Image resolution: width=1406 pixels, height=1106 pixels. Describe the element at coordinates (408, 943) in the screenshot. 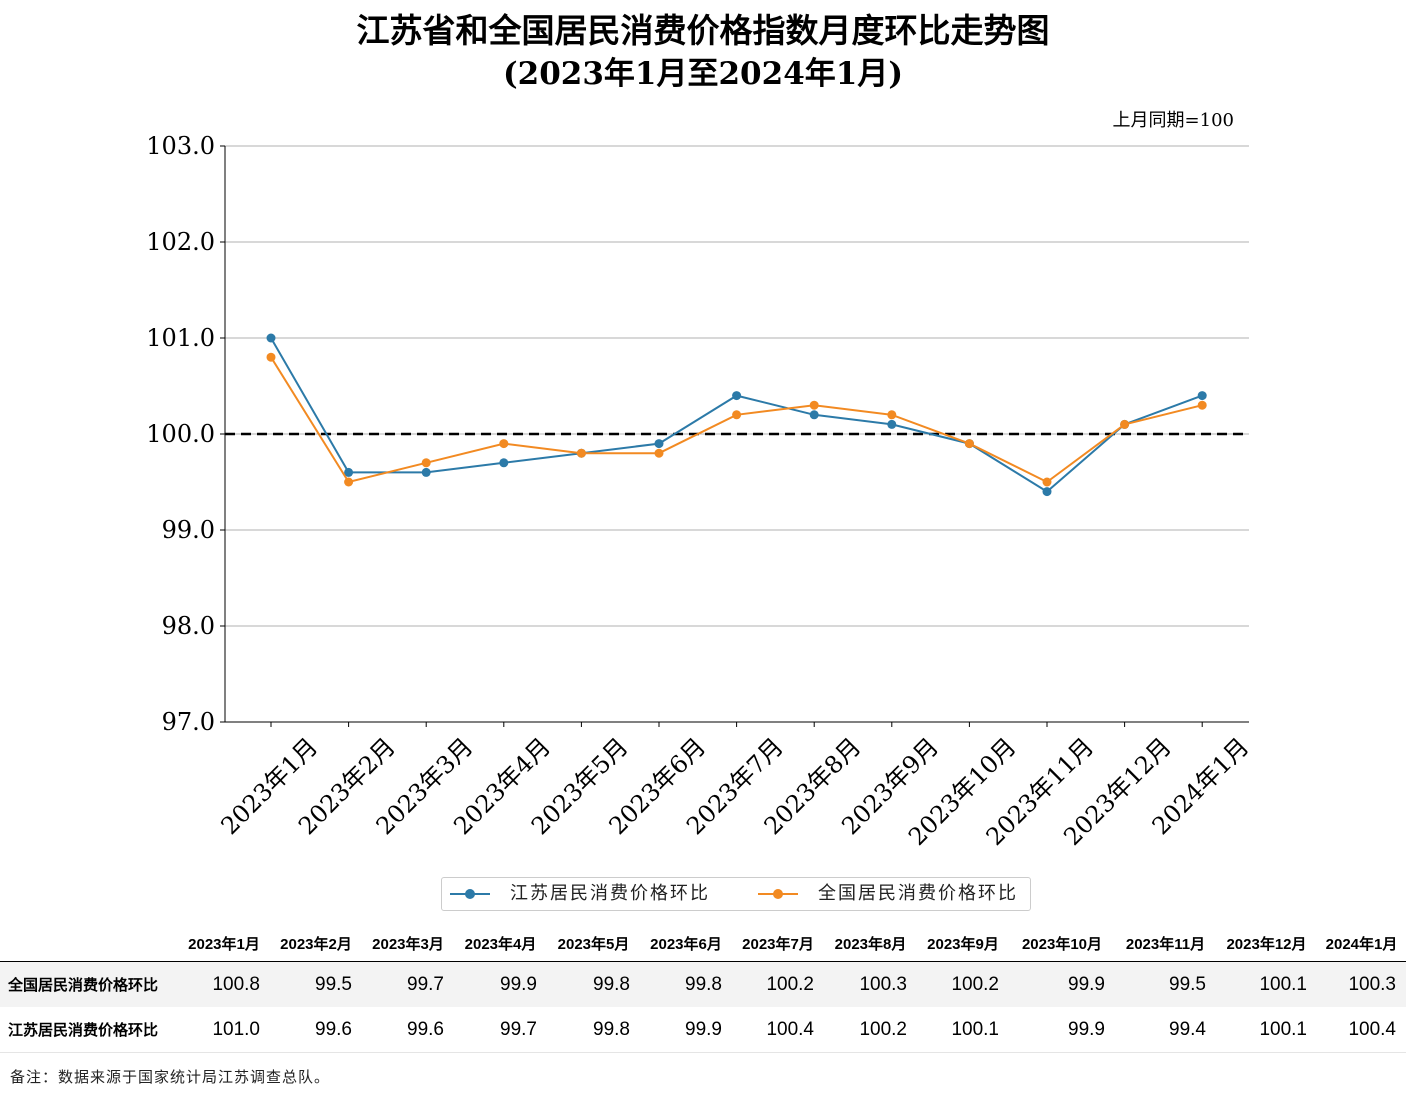

I see `table-header-cell: 2023年3月` at that location.